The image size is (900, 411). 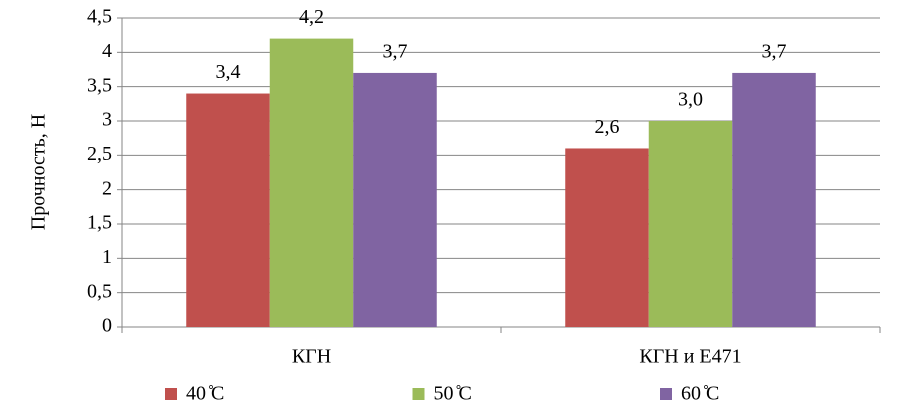 I want to click on legend-label: 40 ̊С, so click(x=205, y=394).